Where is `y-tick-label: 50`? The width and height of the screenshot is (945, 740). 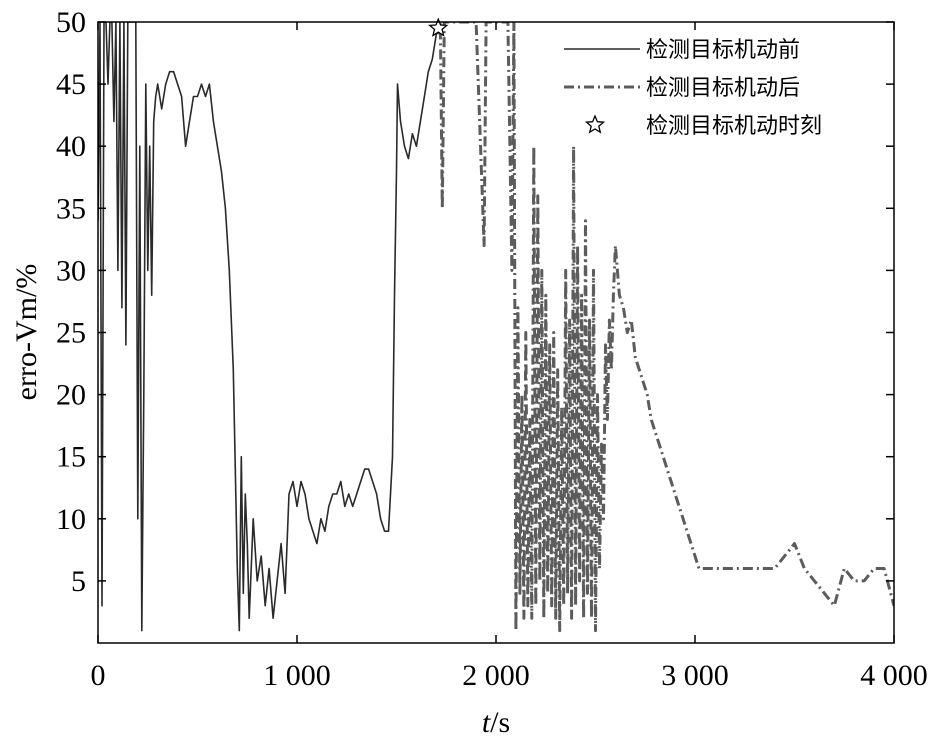 y-tick-label: 50 is located at coordinates (71, 22).